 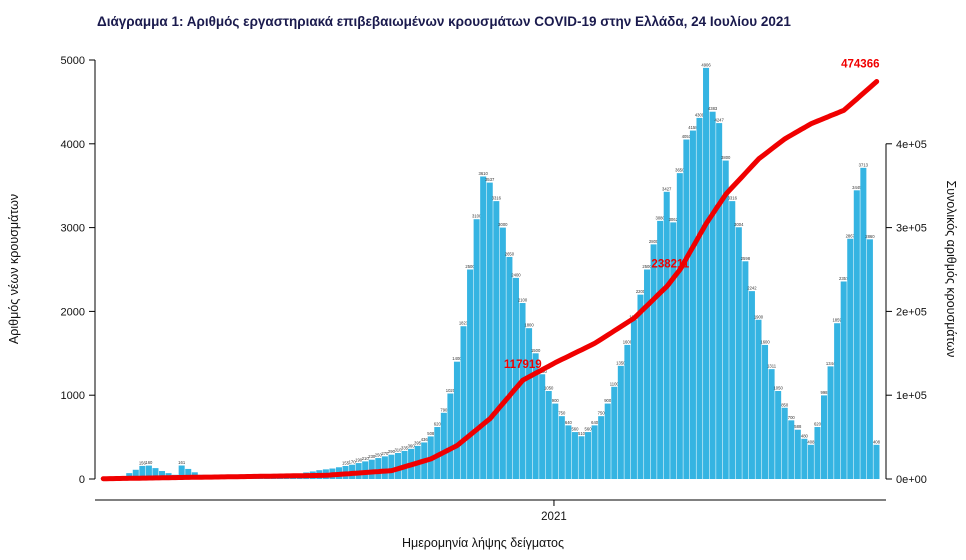 I want to click on bar-value-label: 1020, so click(x=451, y=390).